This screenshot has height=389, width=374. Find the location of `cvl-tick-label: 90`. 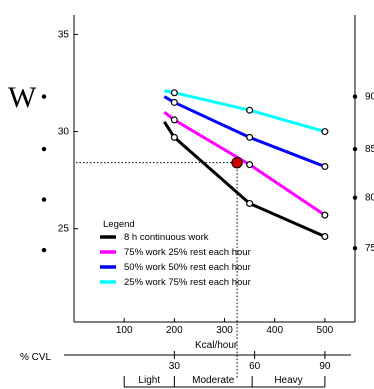

cvl-tick-label: 90 is located at coordinates (325, 366).